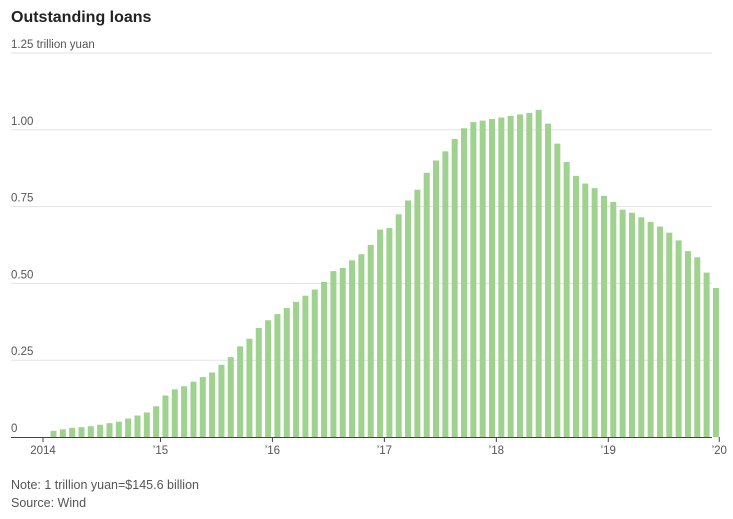  Describe the element at coordinates (496, 451) in the screenshot. I see `x-tick-label: ’18` at that location.